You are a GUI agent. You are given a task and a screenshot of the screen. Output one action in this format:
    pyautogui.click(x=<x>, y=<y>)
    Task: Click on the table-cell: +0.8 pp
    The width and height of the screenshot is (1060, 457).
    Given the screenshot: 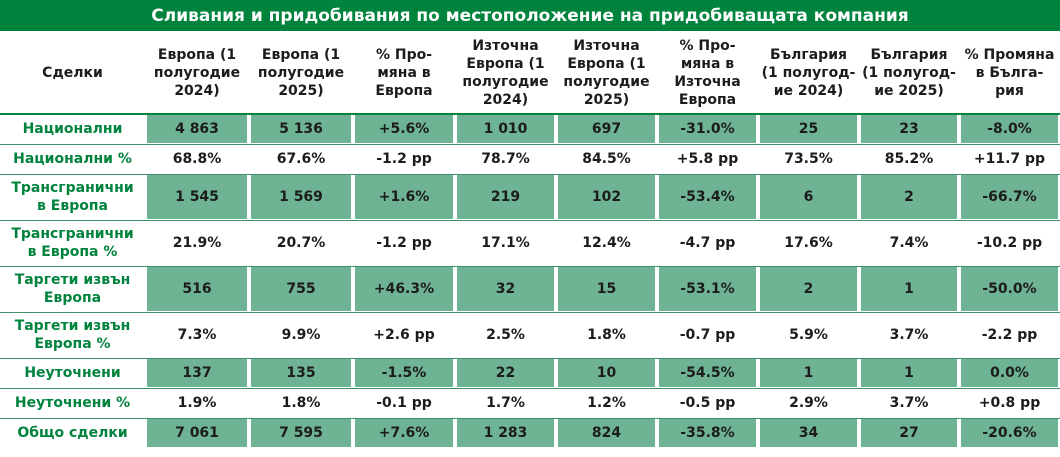 What is the action you would take?
    pyautogui.click(x=1009, y=402)
    